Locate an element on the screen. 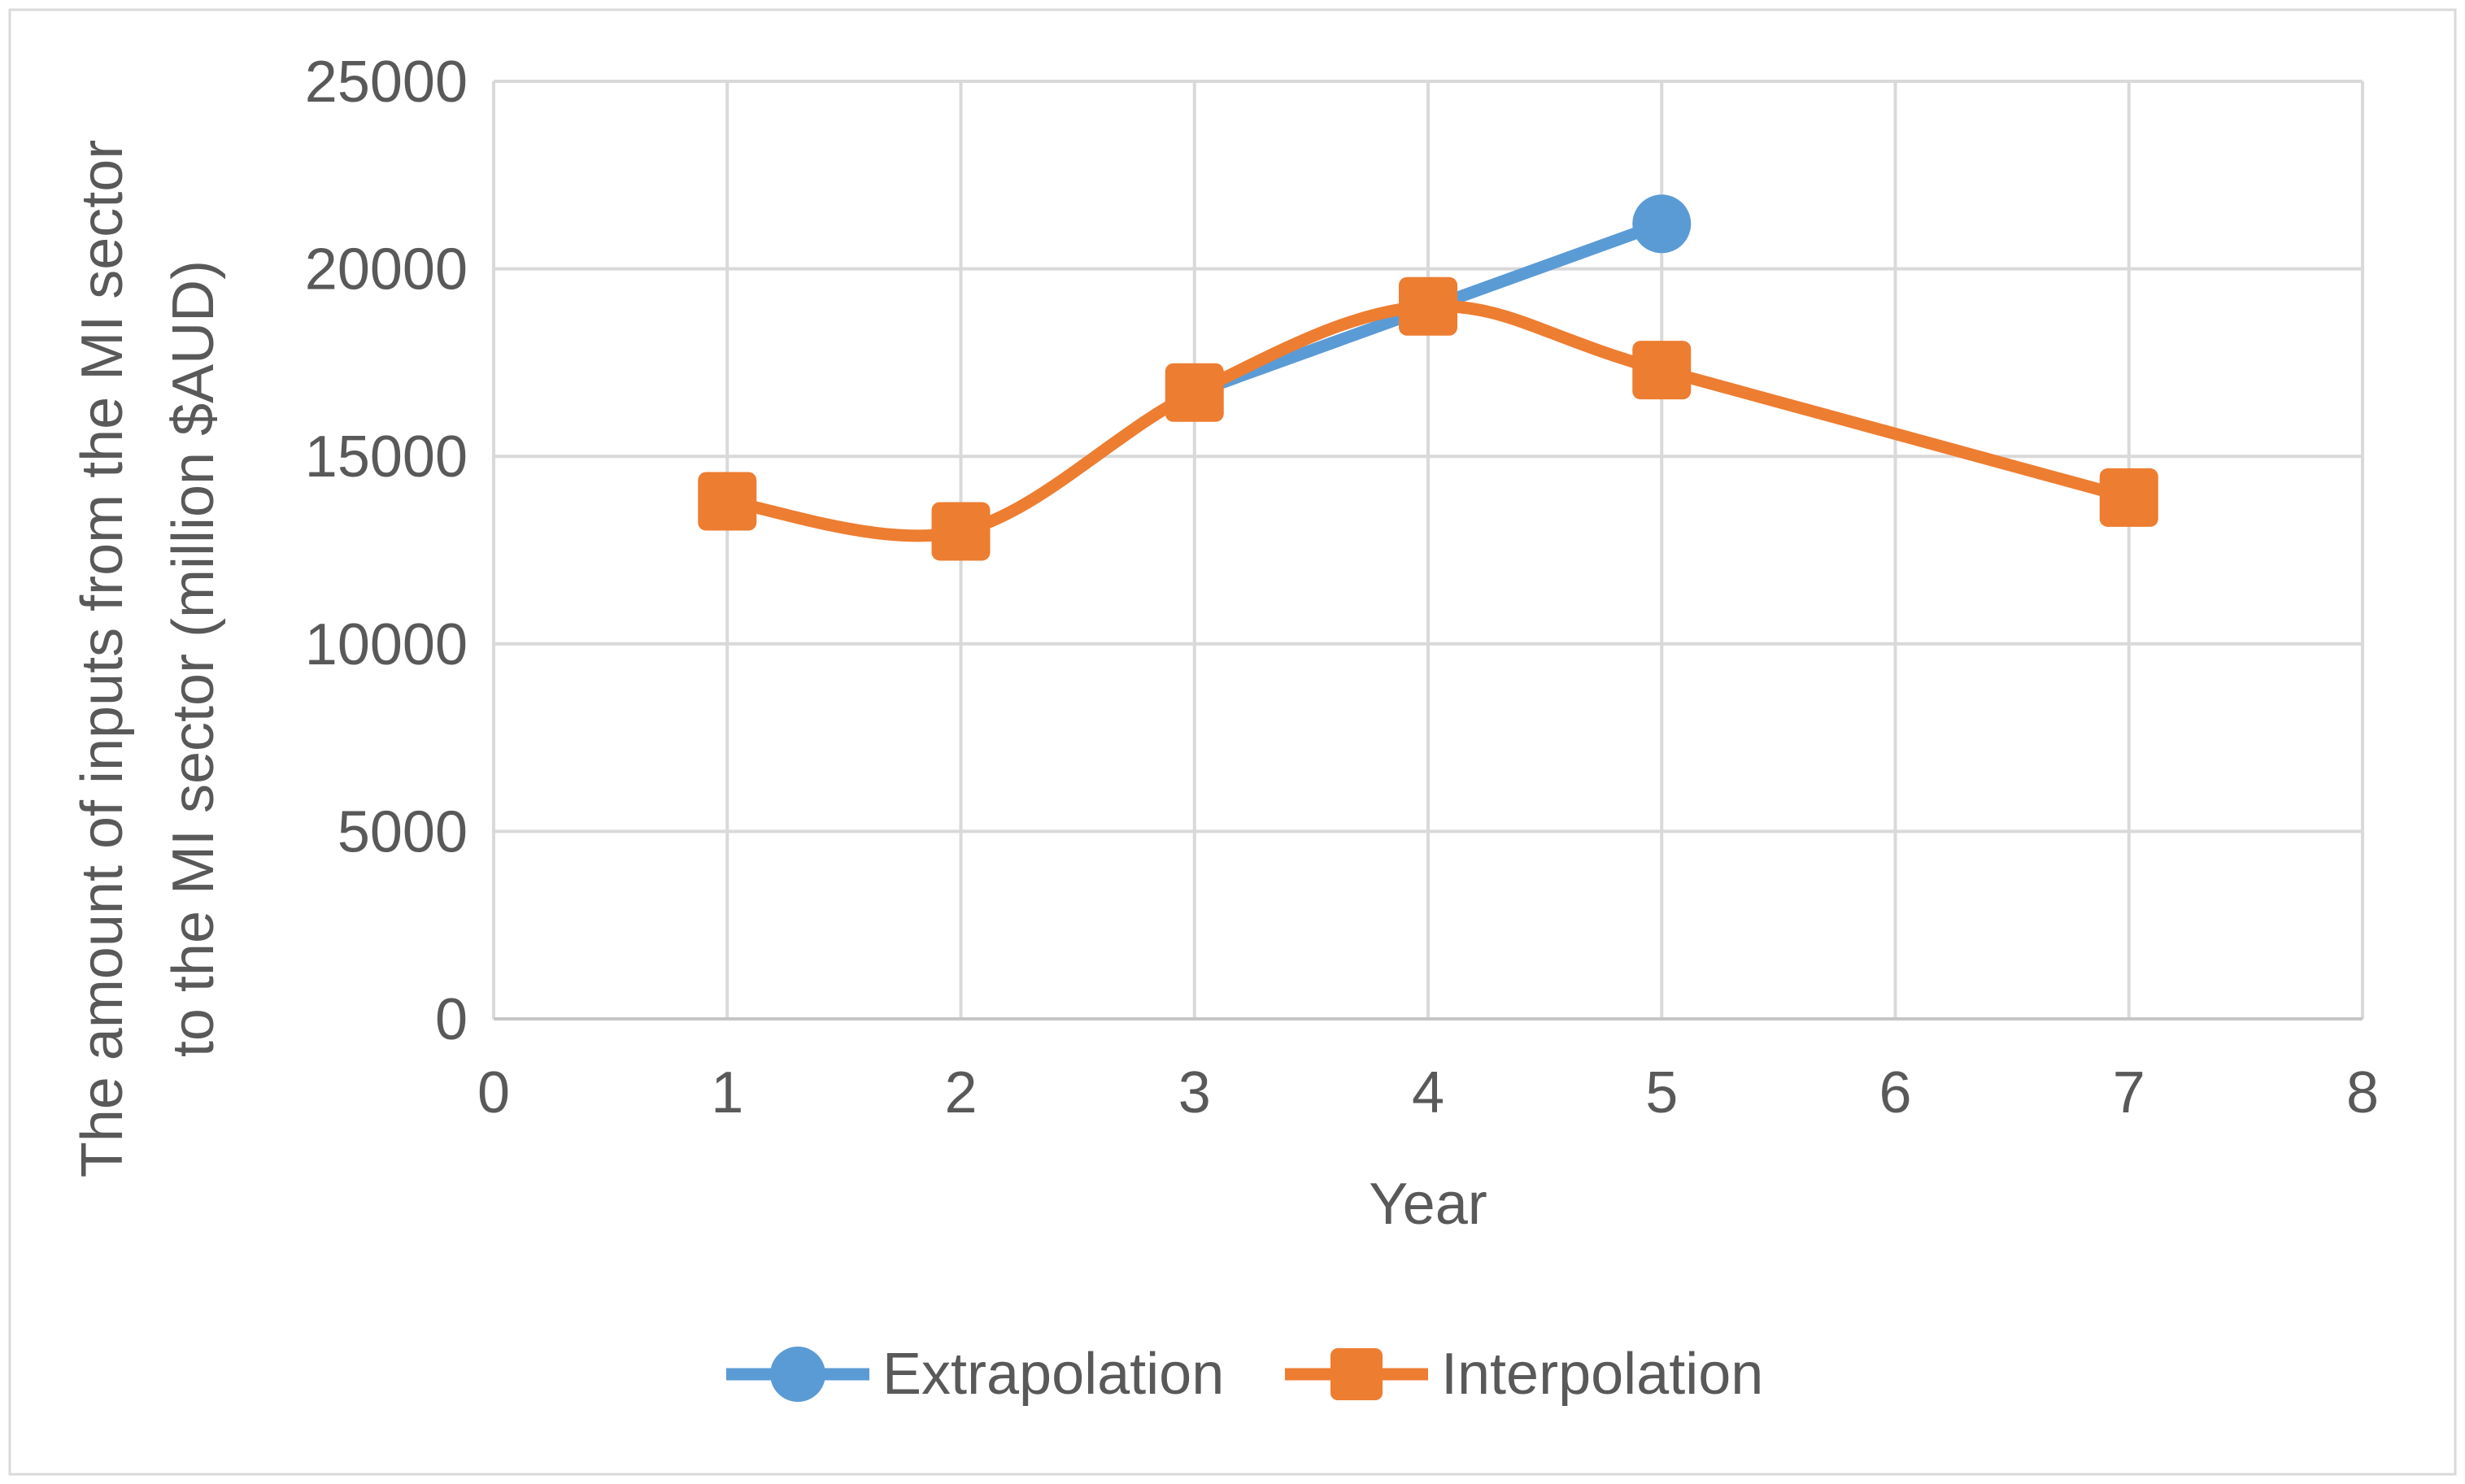 The width and height of the screenshot is (2465, 1484). y-axis-title-line2: to the MI sector (million $AUD) is located at coordinates (194, 658).